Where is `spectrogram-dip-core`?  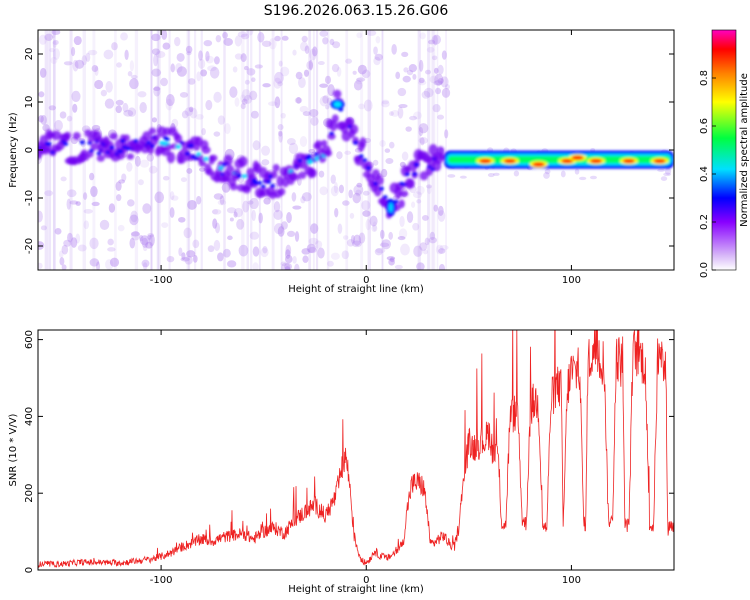 spectrogram-dip-core is located at coordinates (391, 207).